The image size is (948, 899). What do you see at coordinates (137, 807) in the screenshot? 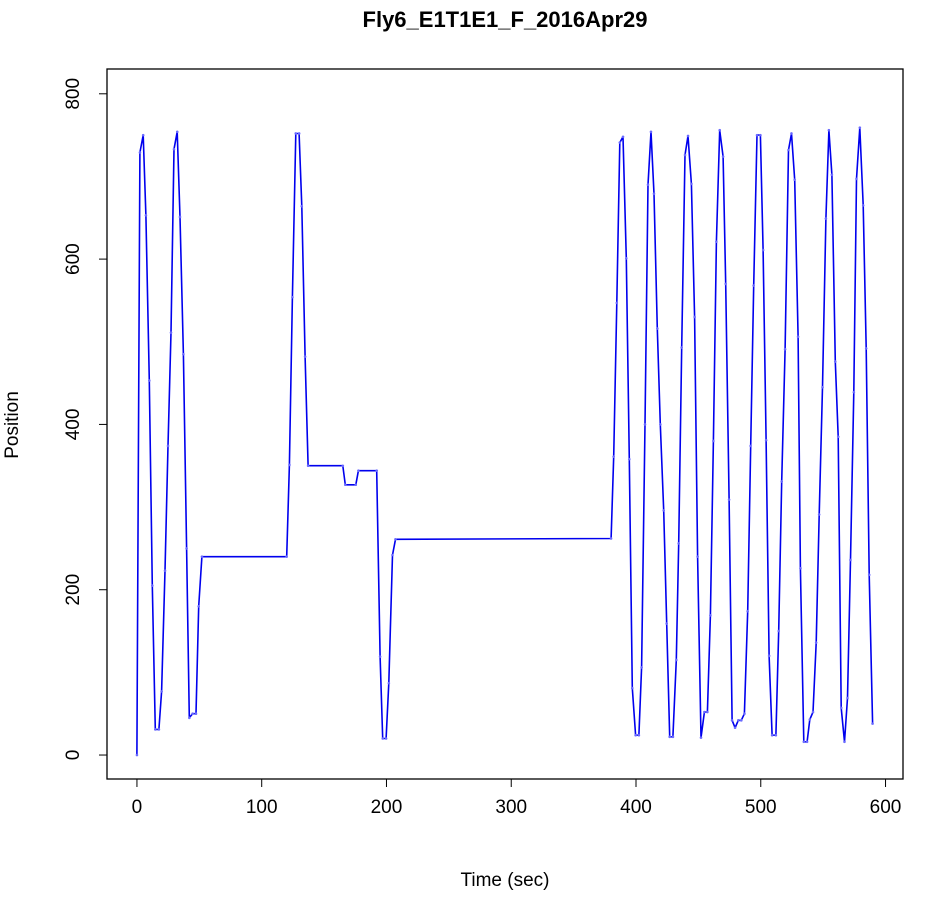
I see `x-tick-label: 0` at bounding box center [137, 807].